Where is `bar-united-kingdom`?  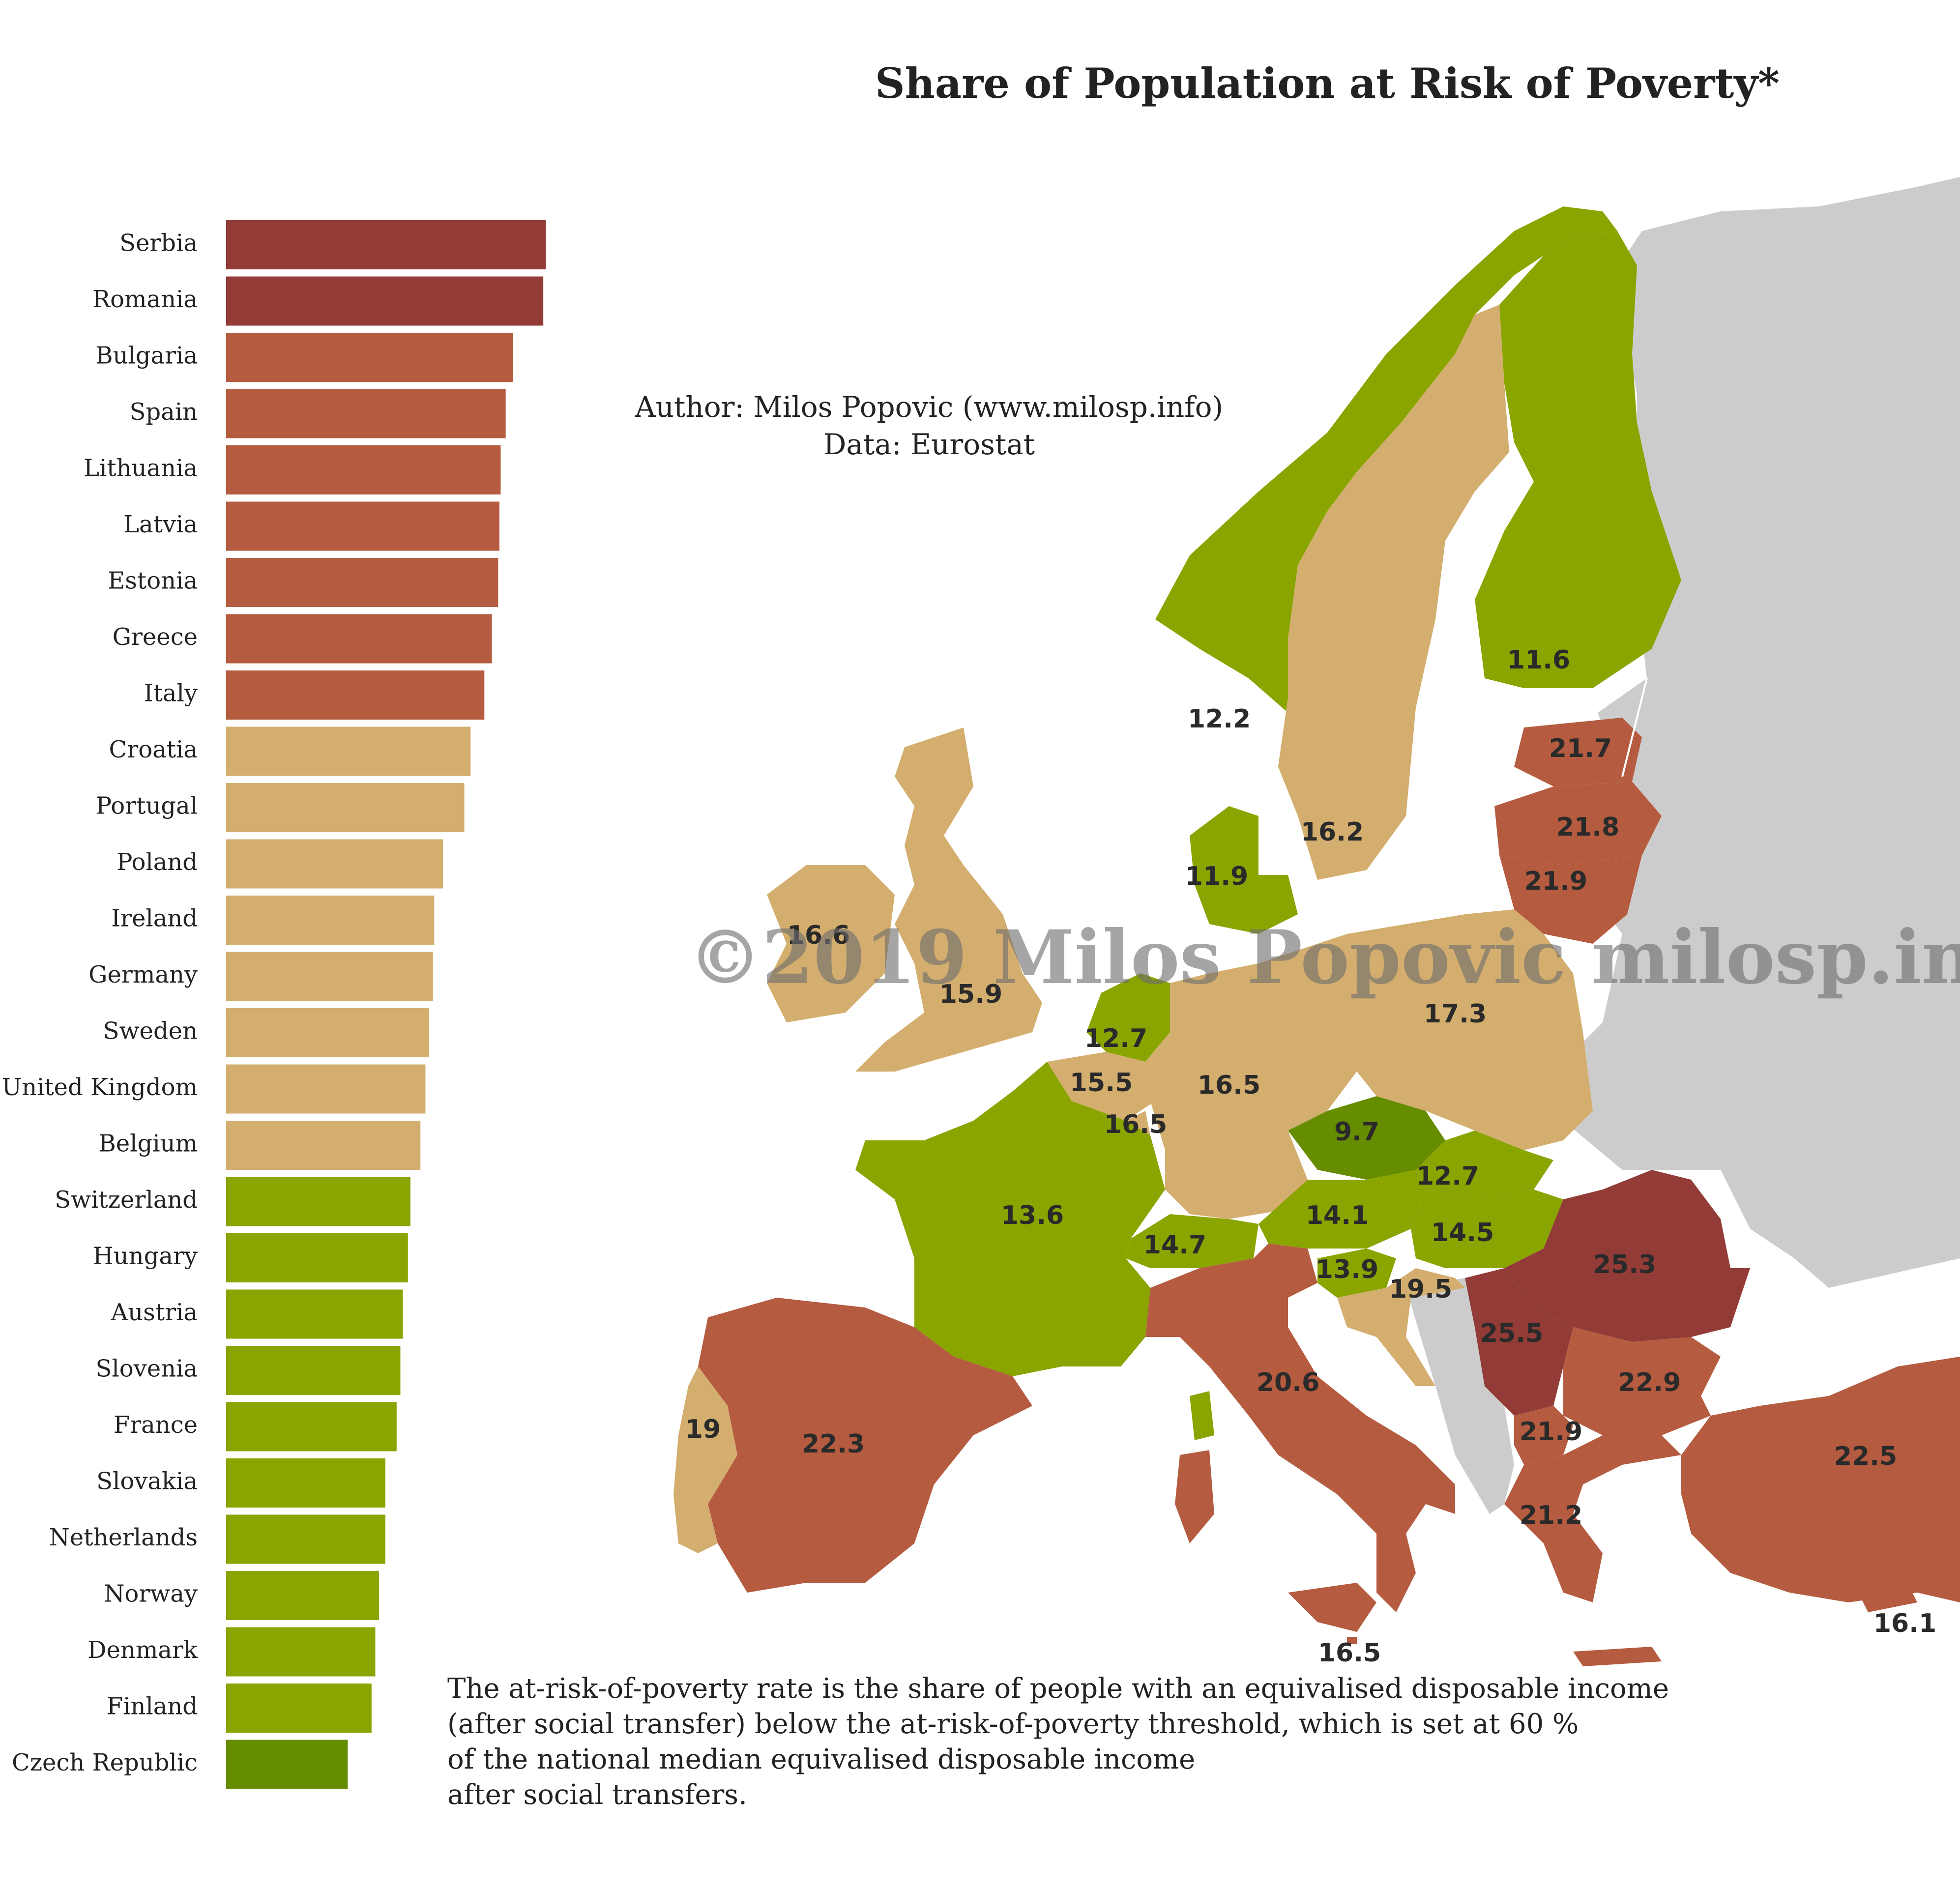
bar-united-kingdom is located at coordinates (326, 1089).